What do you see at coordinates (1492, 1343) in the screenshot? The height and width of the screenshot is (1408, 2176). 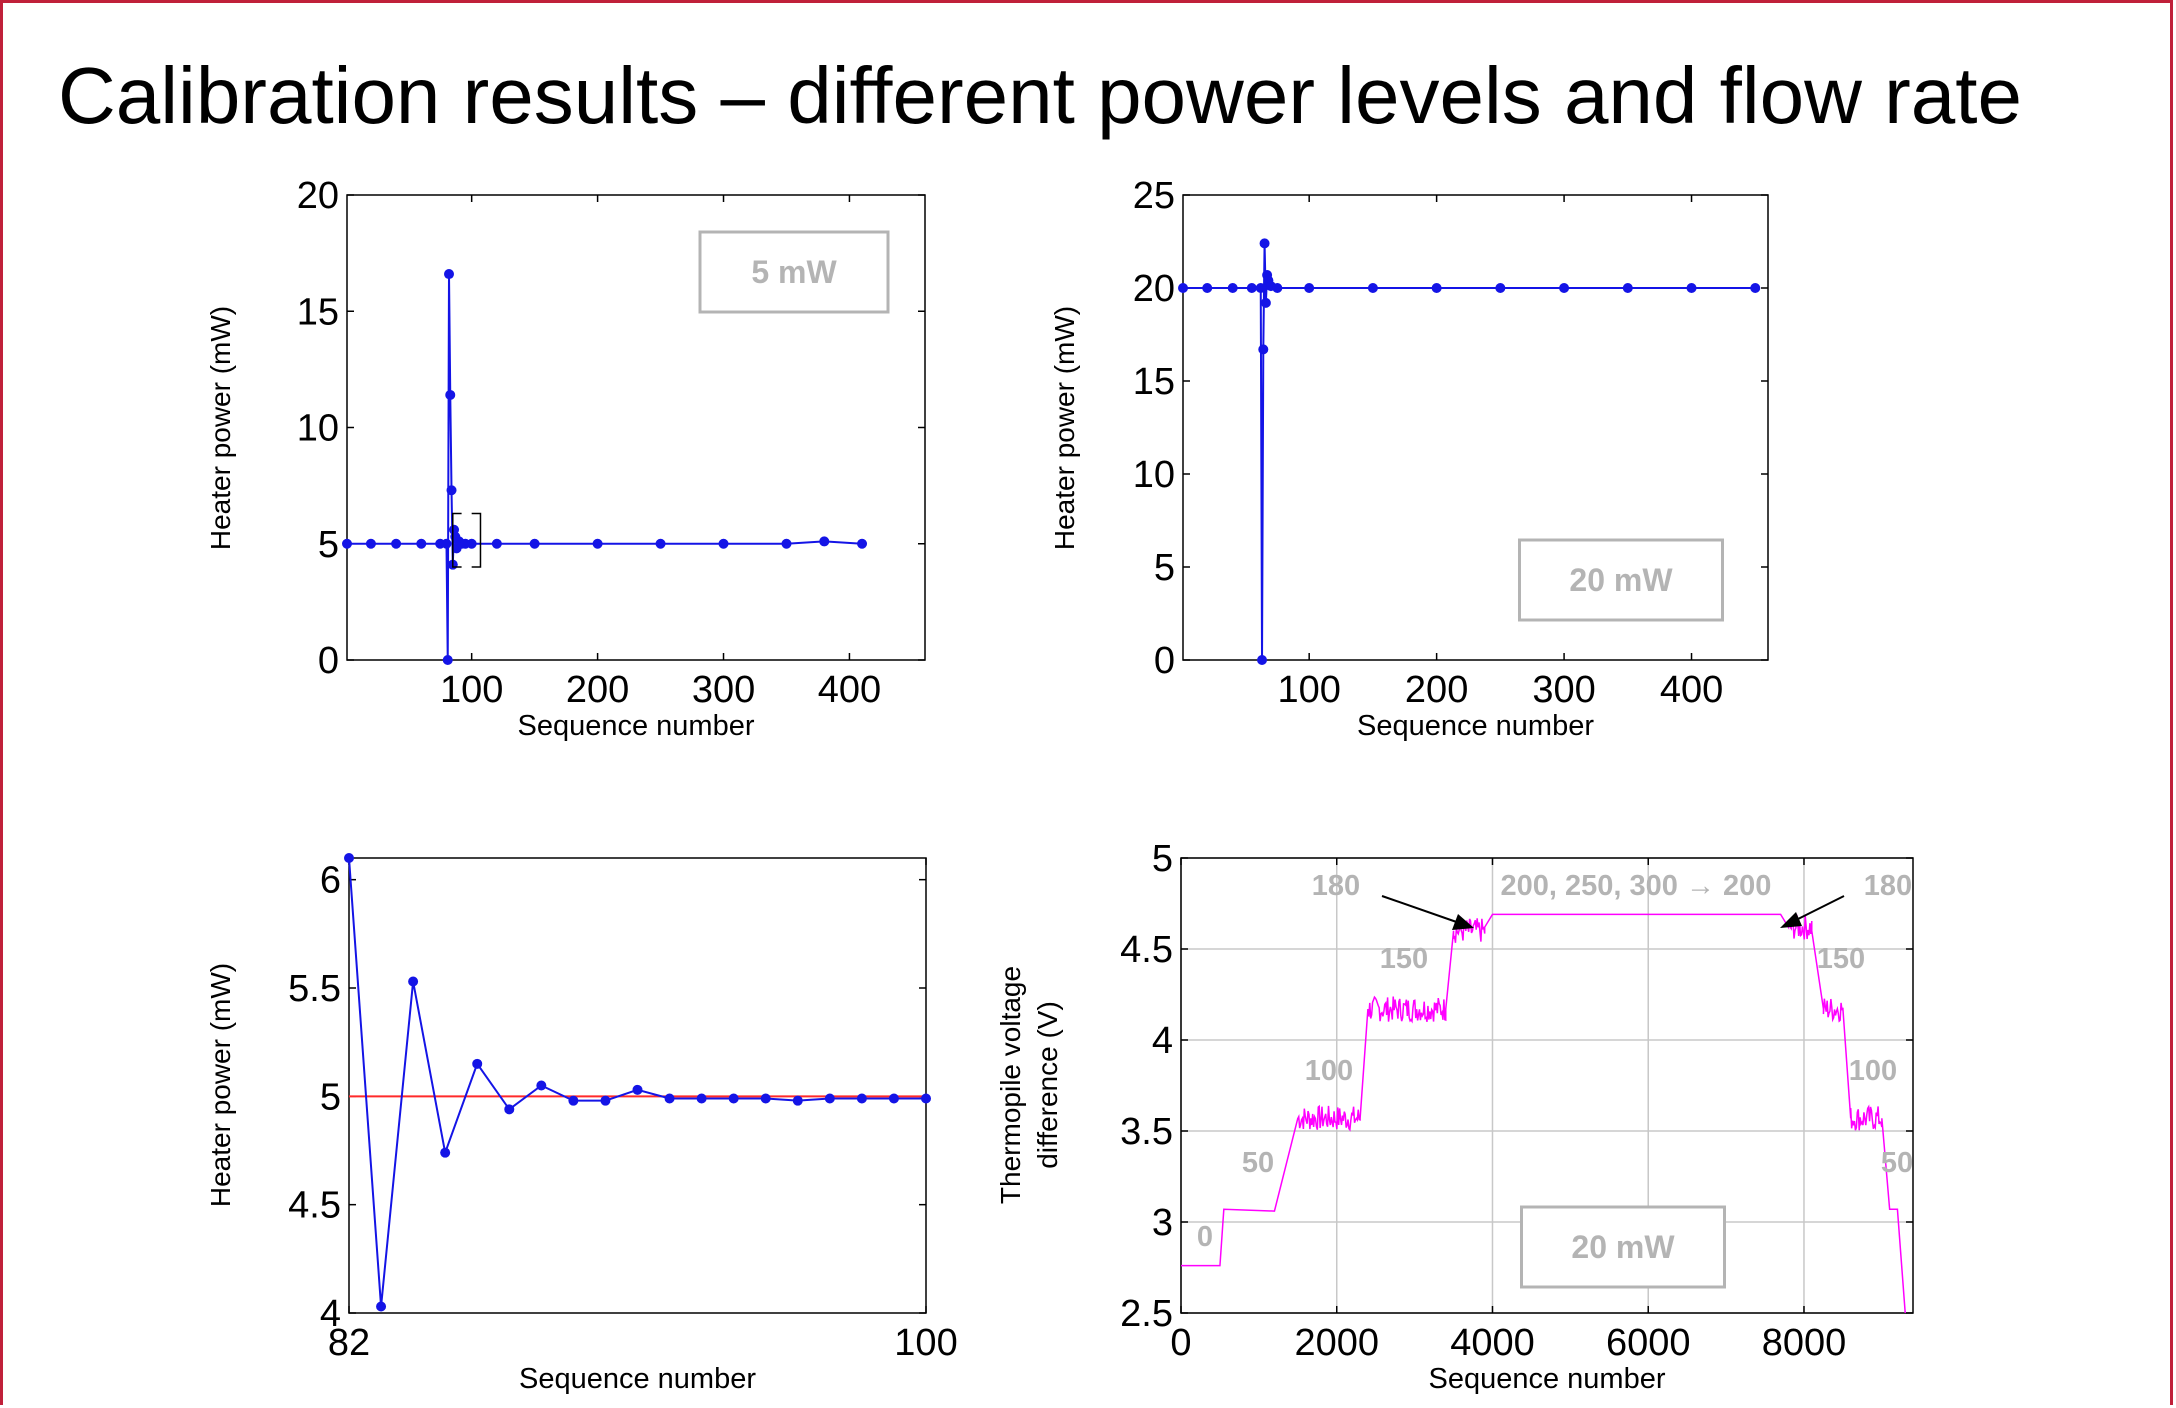 I see `x-tick-label: 4000` at bounding box center [1492, 1343].